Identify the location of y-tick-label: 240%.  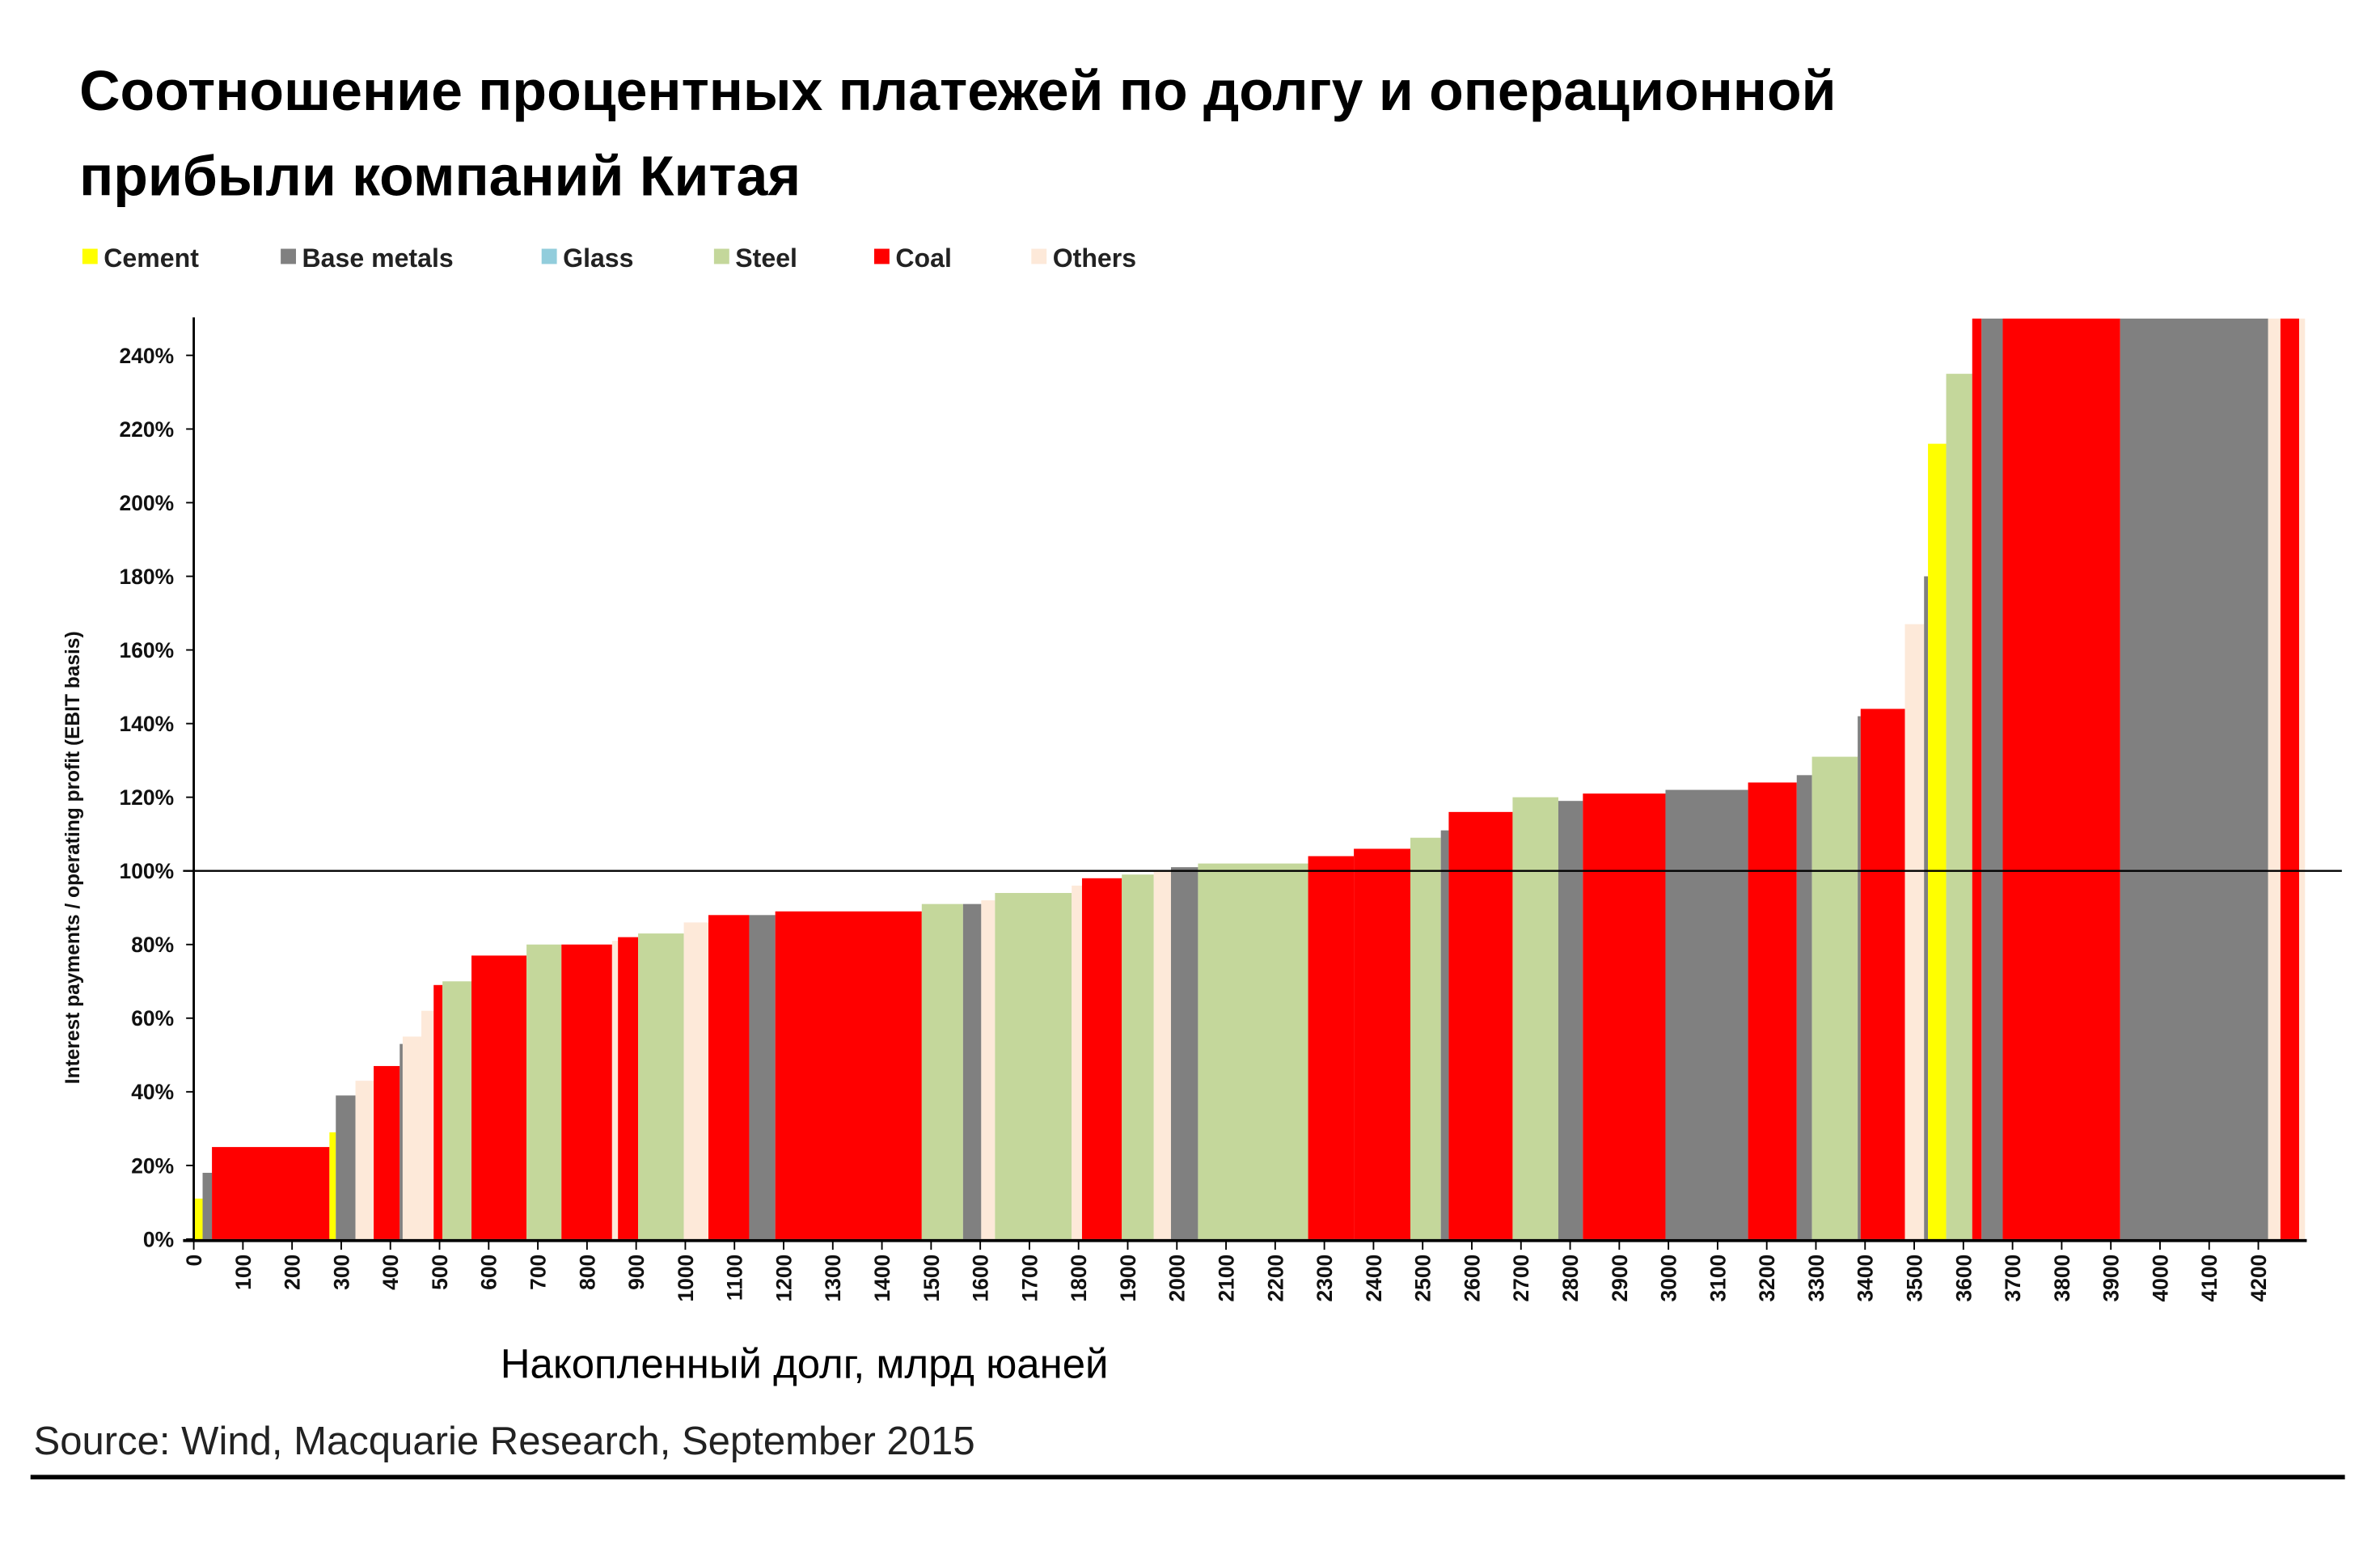
(147, 356).